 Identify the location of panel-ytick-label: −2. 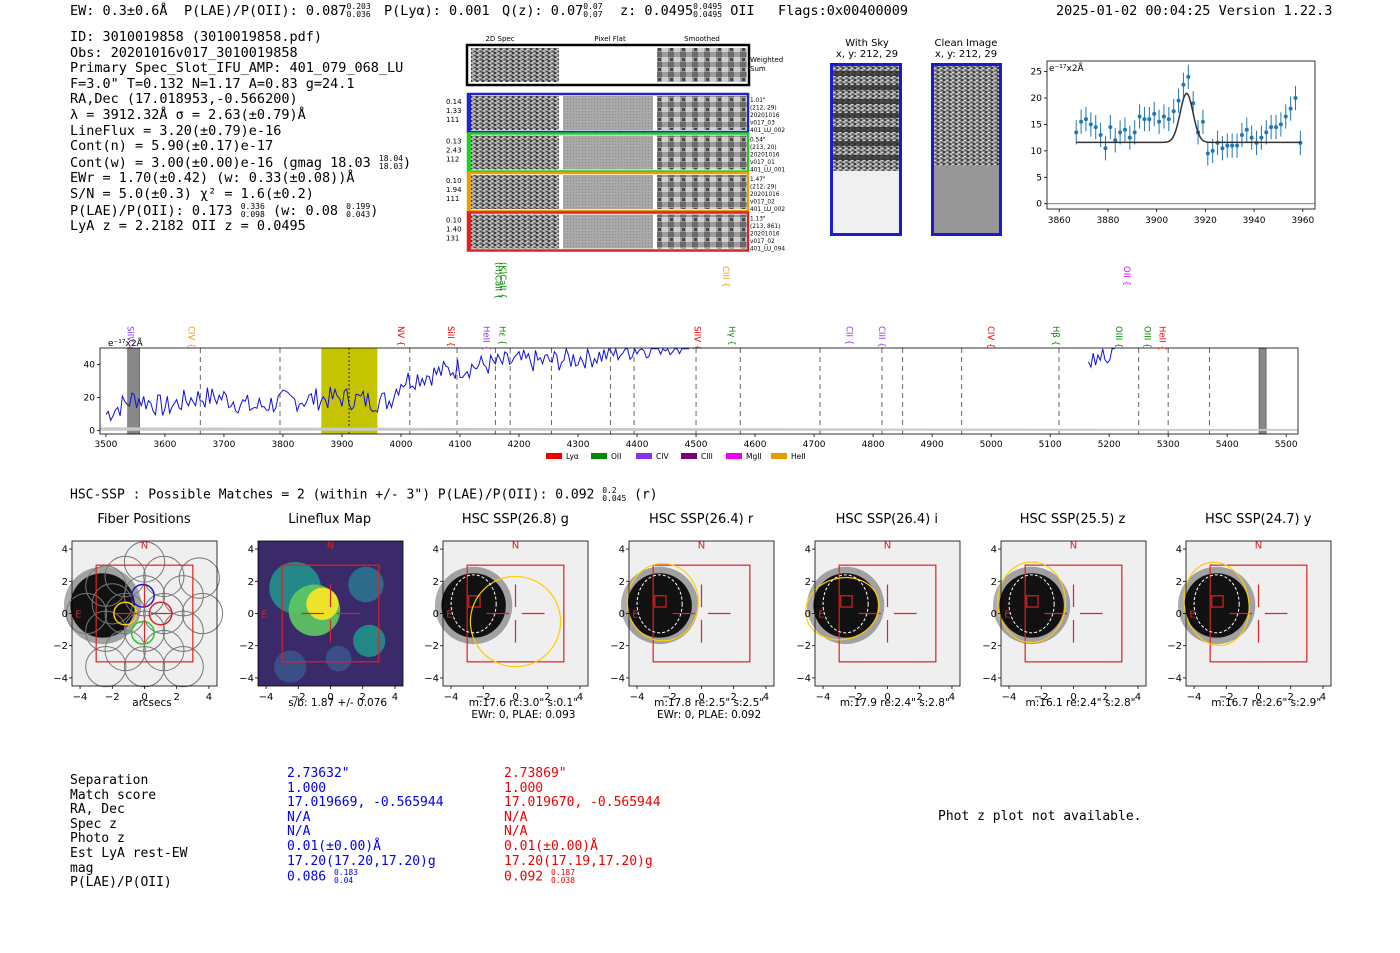
(990, 646).